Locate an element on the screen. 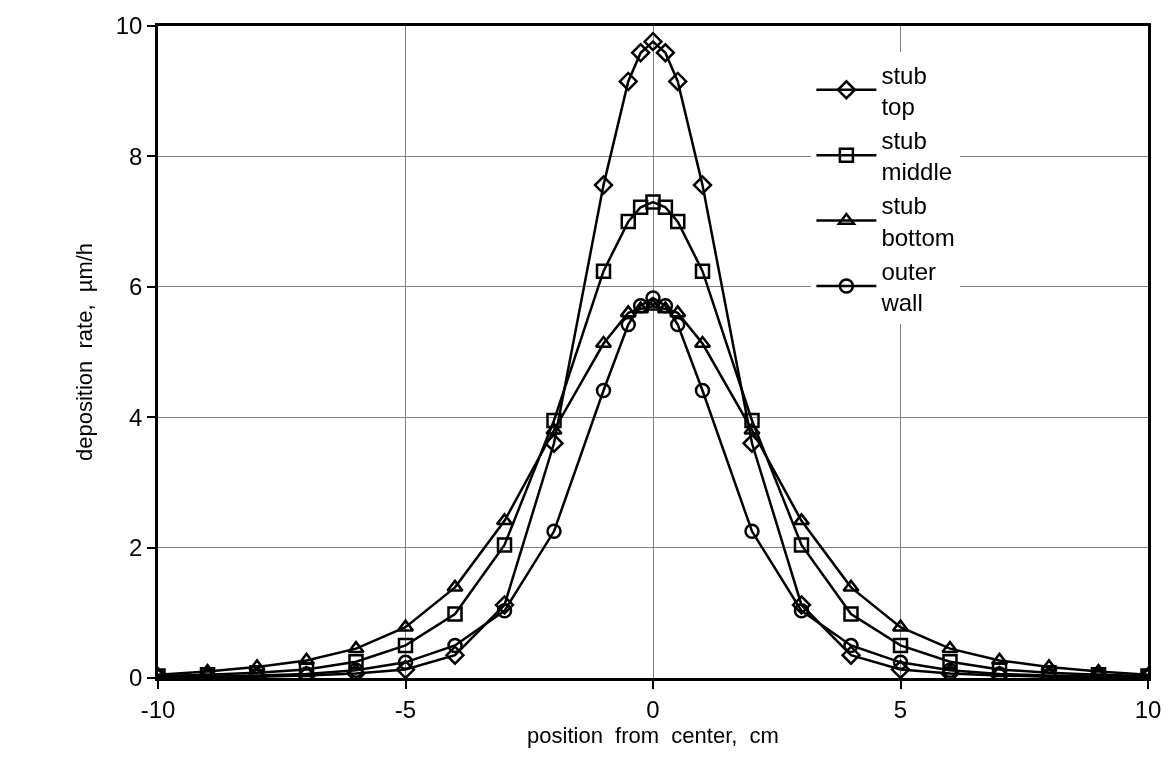  y-tick-label: 0 is located at coordinates (136, 678).